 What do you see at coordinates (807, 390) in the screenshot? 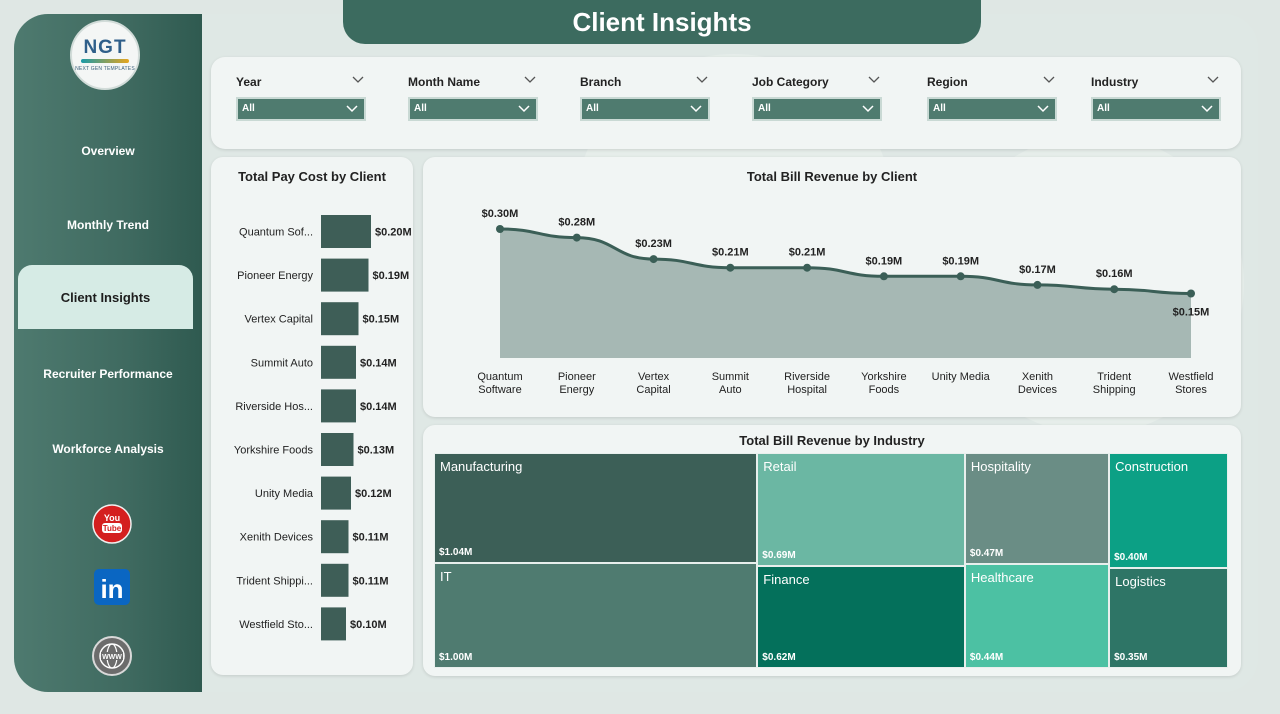
I see `revenue-category-label: Hospital` at bounding box center [807, 390].